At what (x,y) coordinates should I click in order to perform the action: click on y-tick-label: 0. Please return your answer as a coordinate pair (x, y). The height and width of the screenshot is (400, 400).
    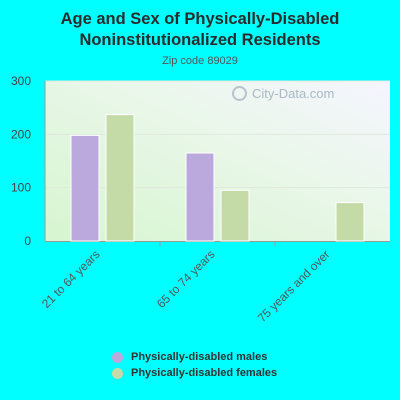
    Looking at the image, I should click on (27, 241).